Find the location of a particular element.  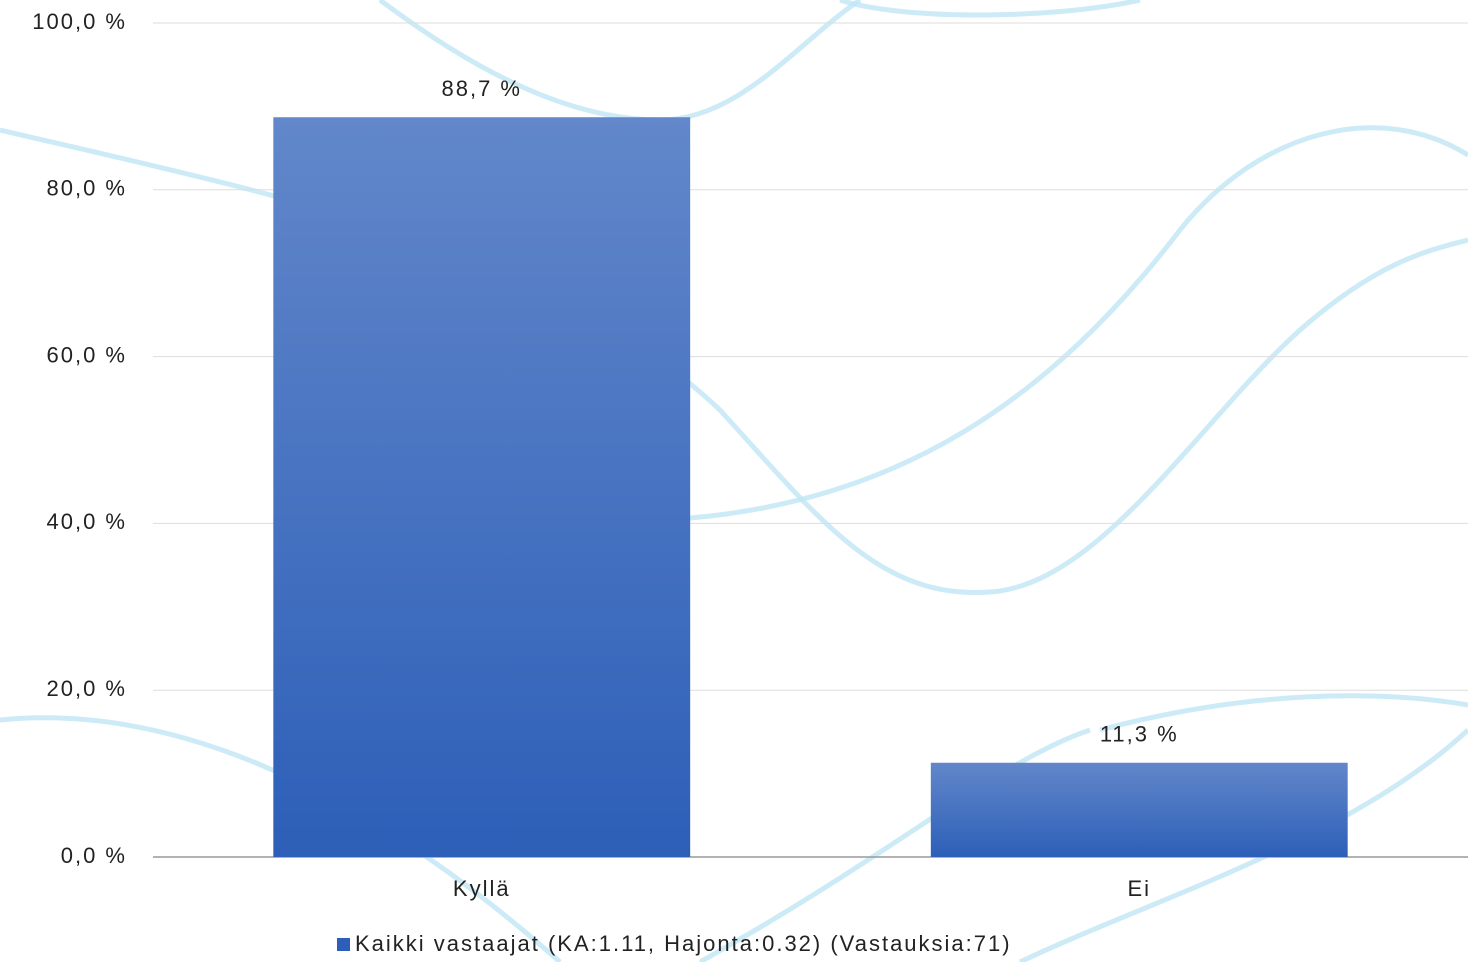

data-label: 88,7 % is located at coordinates (482, 88).